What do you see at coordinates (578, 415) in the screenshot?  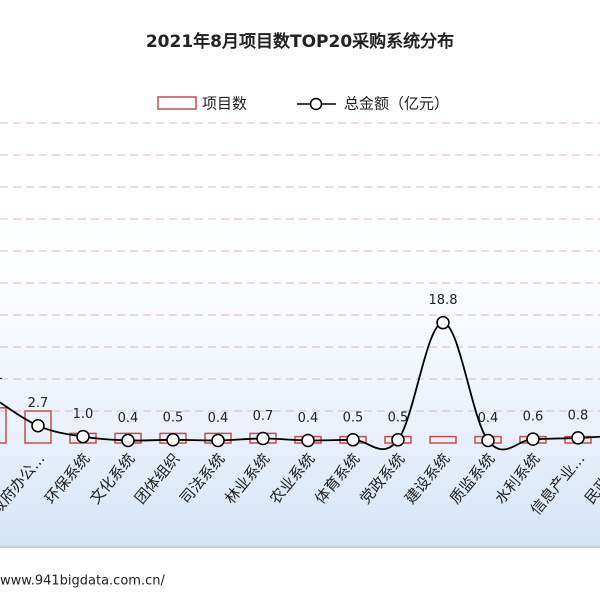 I see `data-label: 0.8` at bounding box center [578, 415].